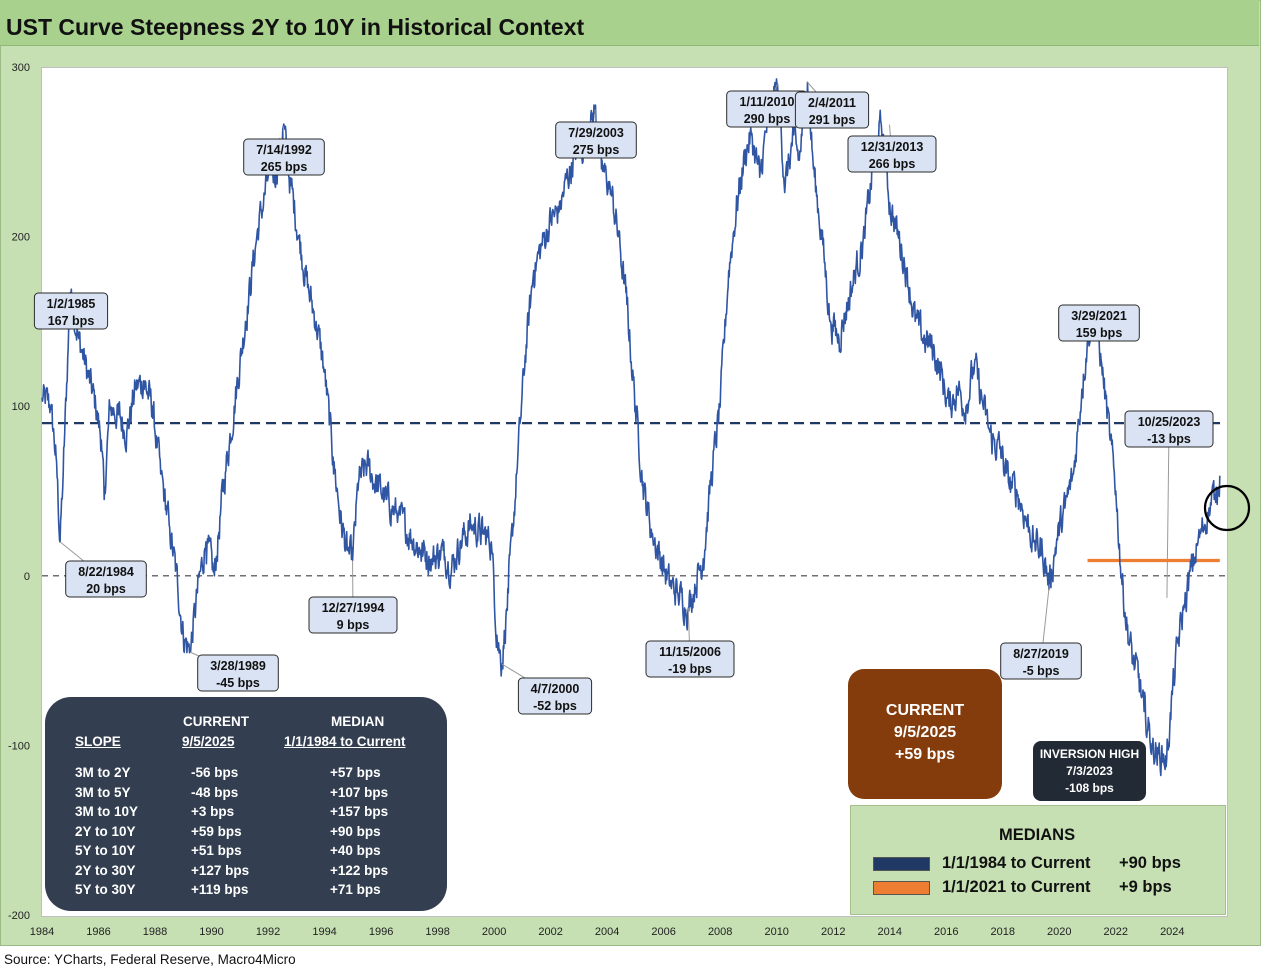 Image resolution: width=1261 pixels, height=977 pixels. What do you see at coordinates (1172, 932) in the screenshot?
I see `x-tick-label: 2024` at bounding box center [1172, 932].